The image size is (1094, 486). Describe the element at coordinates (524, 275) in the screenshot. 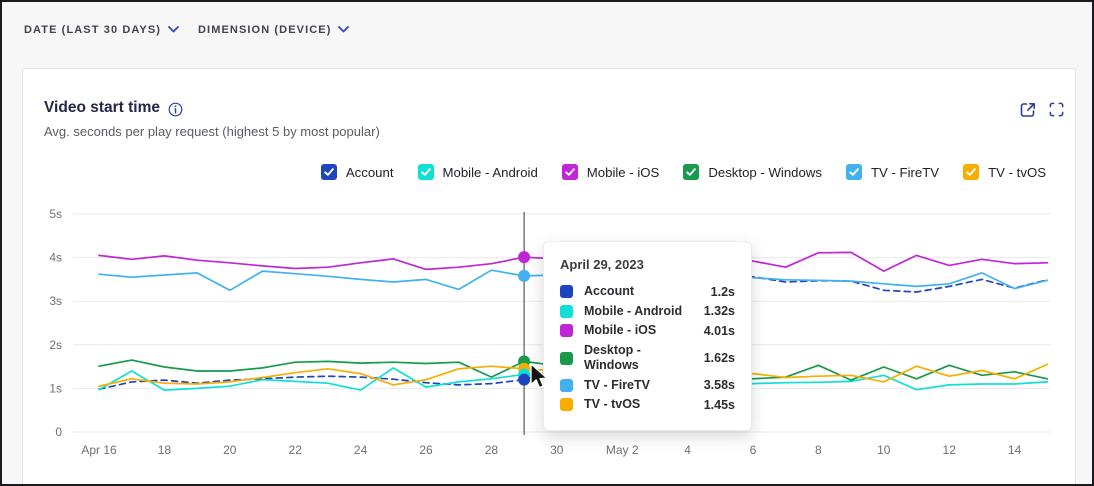

I see `crosshair-dot-tv-firetv` at that location.